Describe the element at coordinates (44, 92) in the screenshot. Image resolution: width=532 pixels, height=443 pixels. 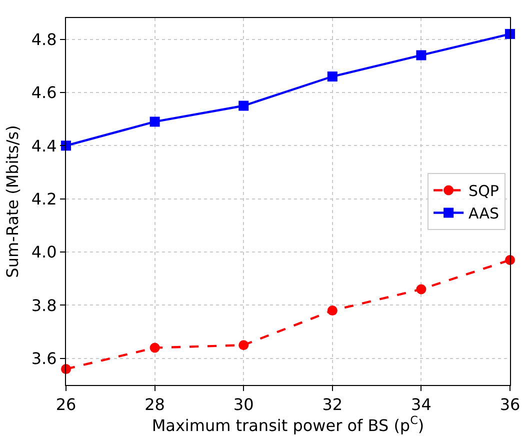
I see `y-tick-label: 4.6` at that location.